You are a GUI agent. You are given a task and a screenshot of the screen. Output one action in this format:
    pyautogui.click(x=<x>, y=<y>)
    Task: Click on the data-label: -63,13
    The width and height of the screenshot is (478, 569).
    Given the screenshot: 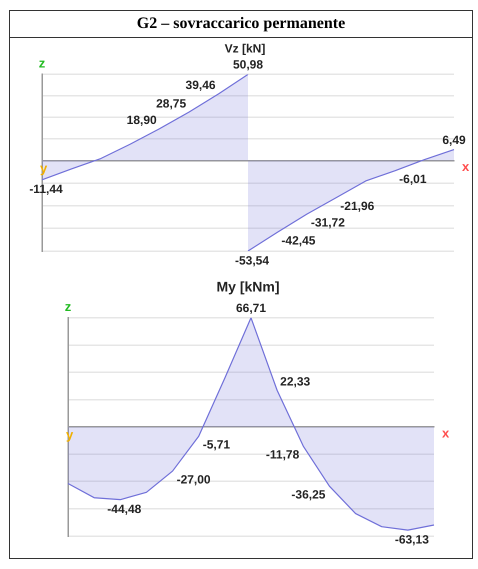 What is the action you would take?
    pyautogui.click(x=412, y=539)
    